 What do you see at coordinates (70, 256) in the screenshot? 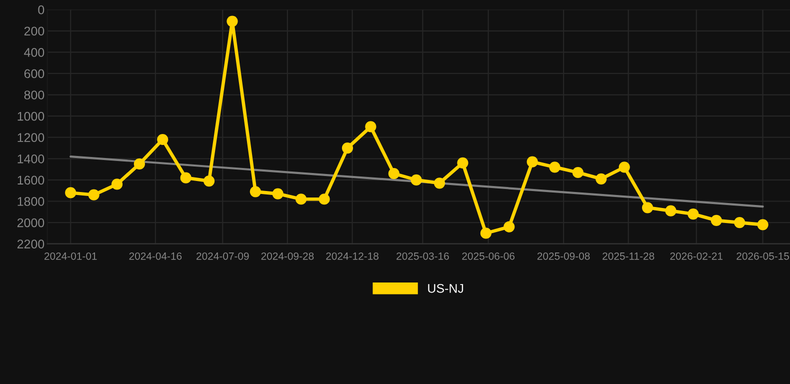
I see `x-tick-label: 2024-01-01` at bounding box center [70, 256].